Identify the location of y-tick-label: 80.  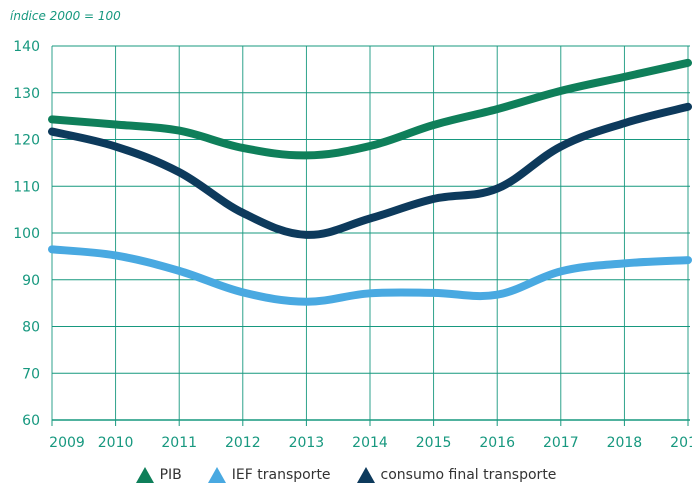
(31, 328).